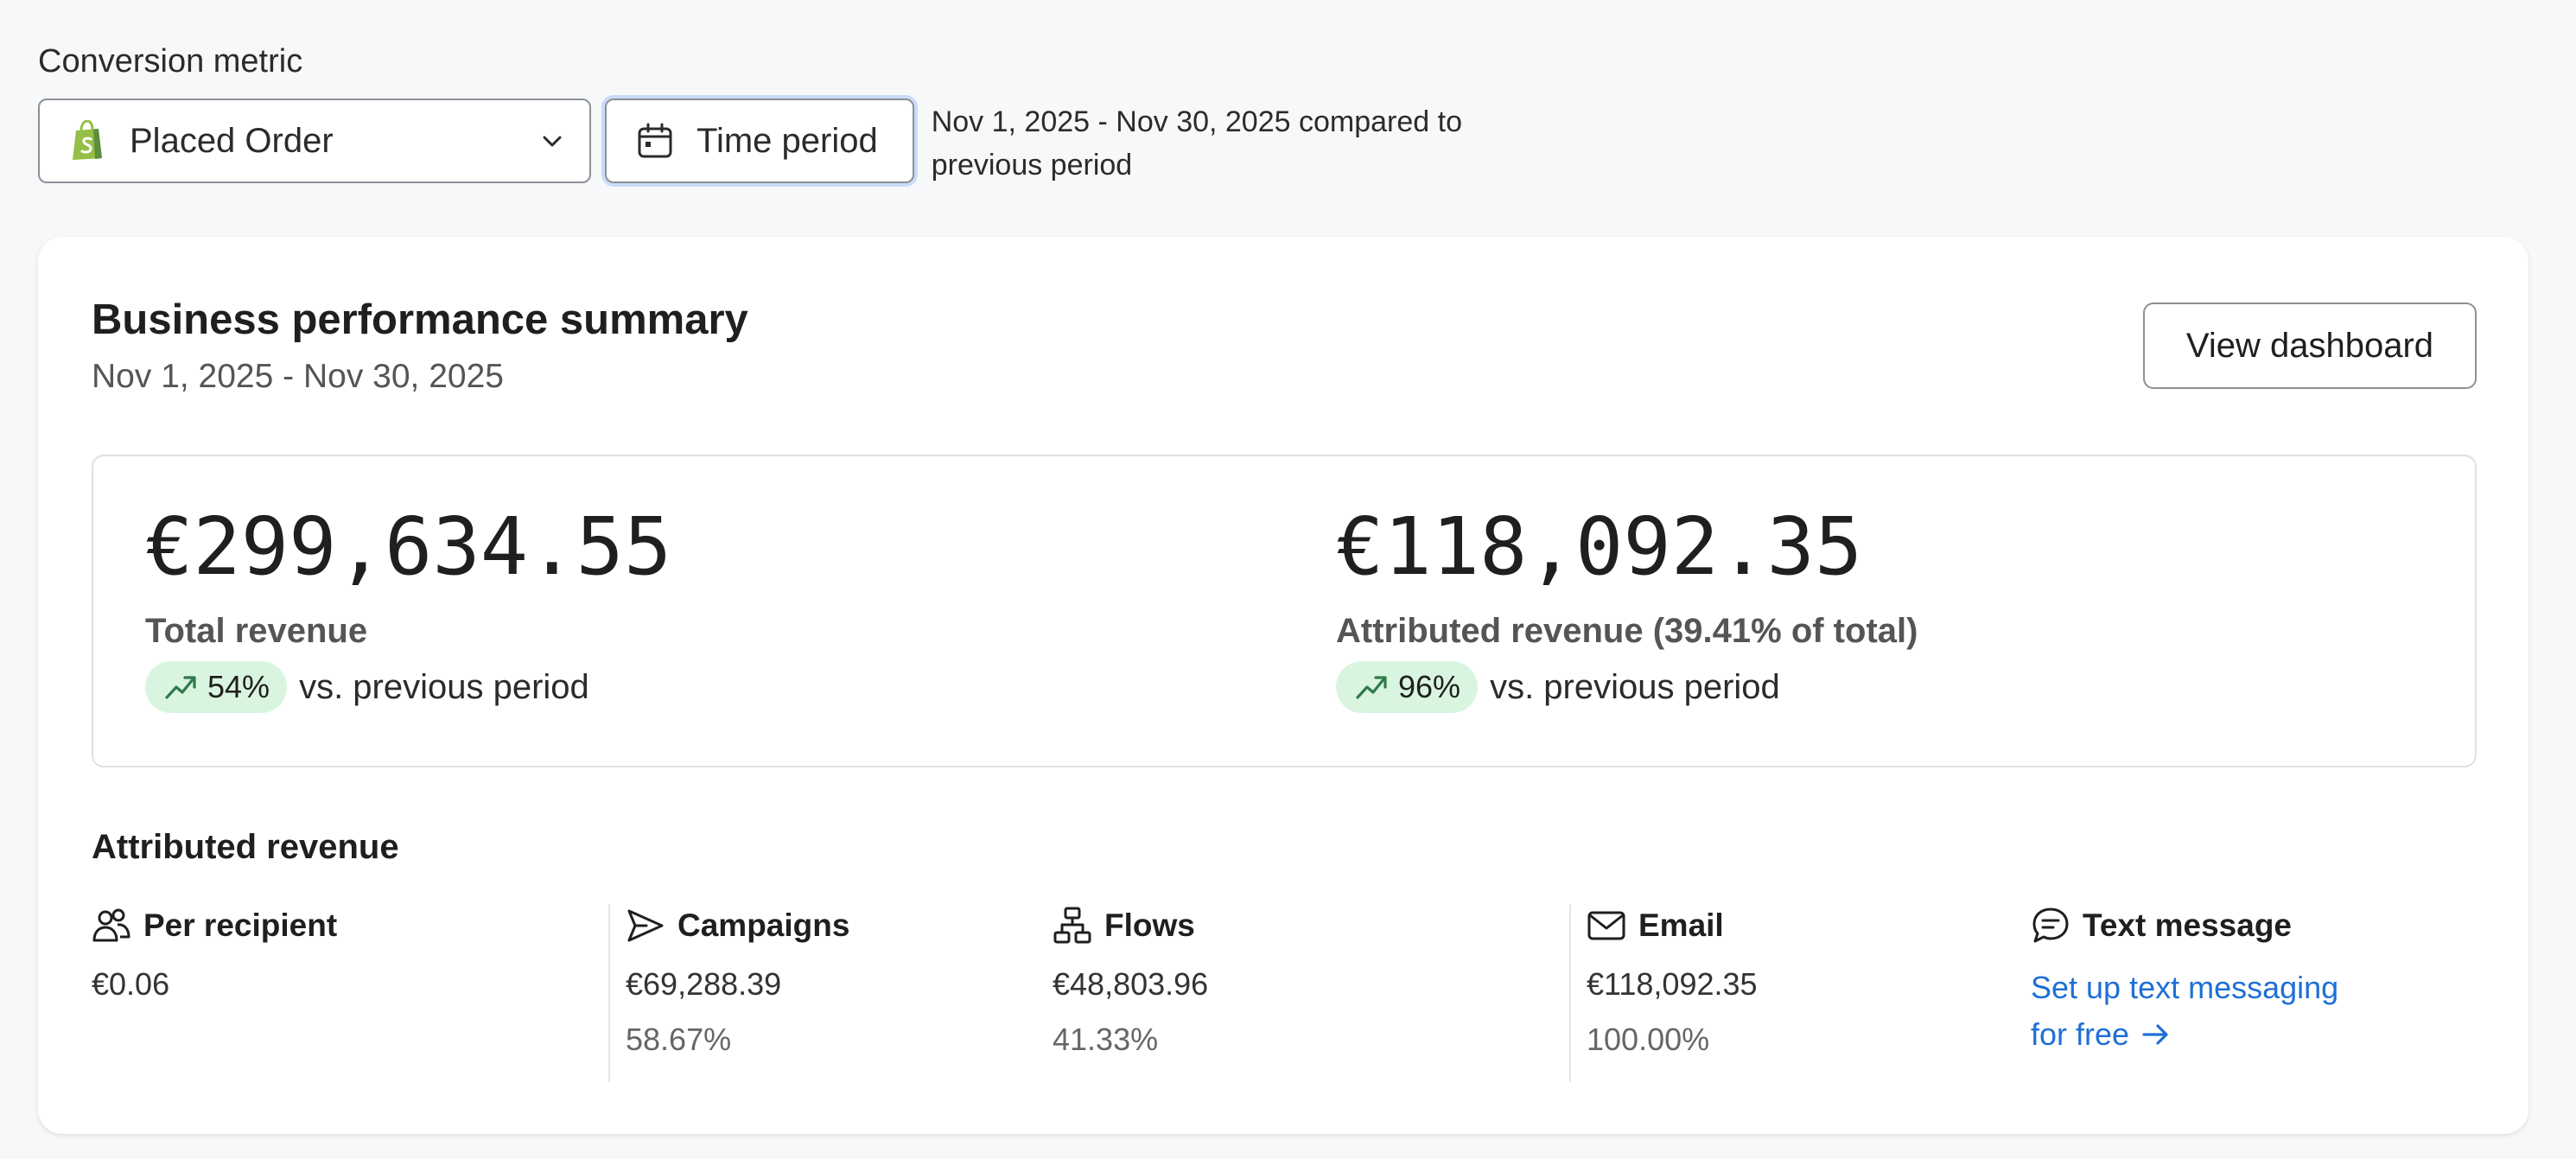 This screenshot has height=1159, width=2576. What do you see at coordinates (111, 926) in the screenshot?
I see `people-icon` at bounding box center [111, 926].